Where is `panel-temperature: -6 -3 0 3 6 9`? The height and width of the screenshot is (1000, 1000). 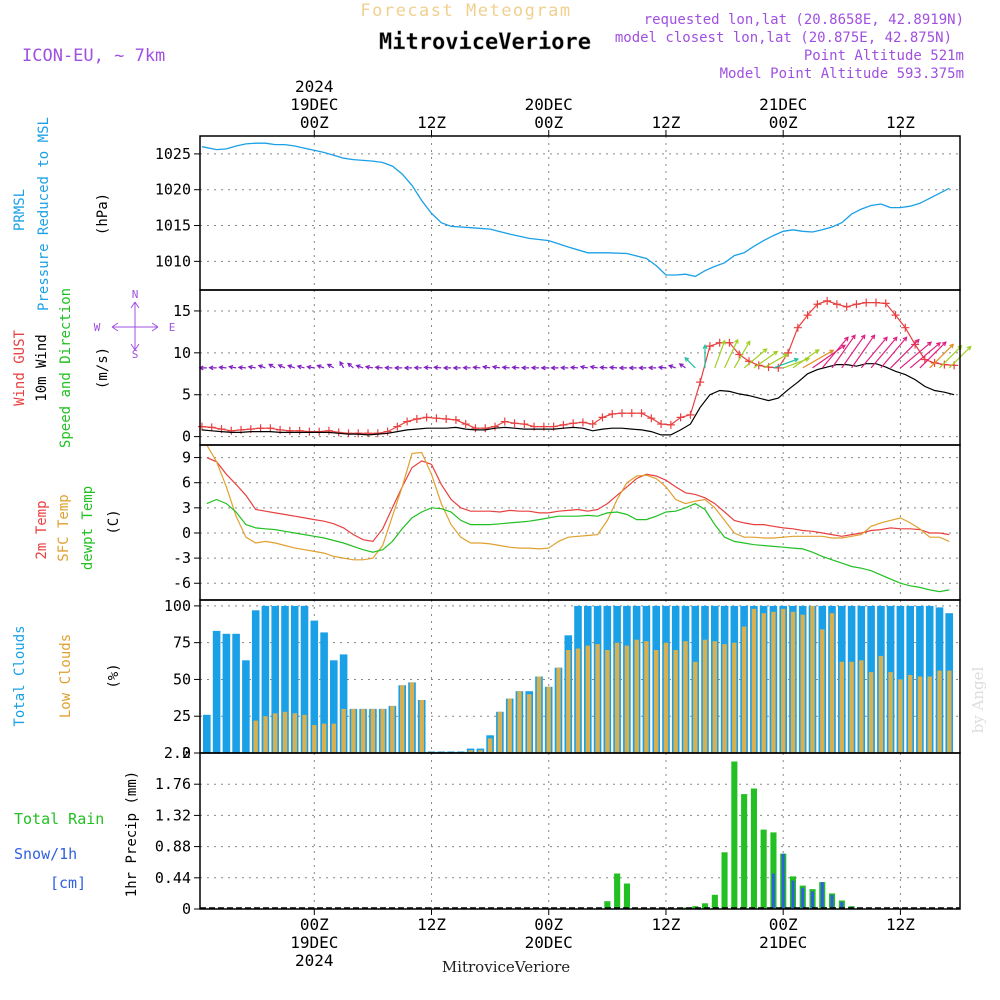 panel-temperature: -6 -3 0 3 6 9 is located at coordinates (566, 522).